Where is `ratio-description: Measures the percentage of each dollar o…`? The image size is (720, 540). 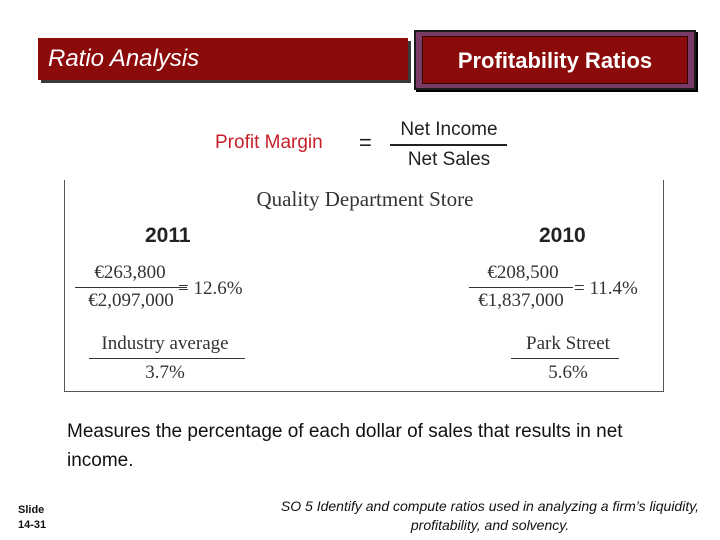
ratio-description: Measures the percentage of each dollar o… is located at coordinates (345, 446).